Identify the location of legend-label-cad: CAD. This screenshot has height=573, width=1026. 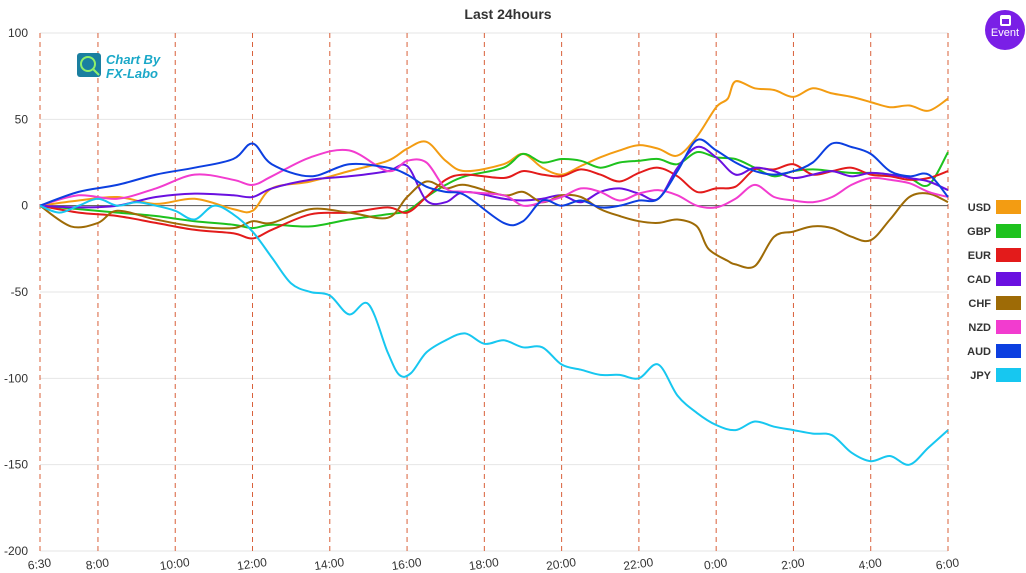
(979, 280).